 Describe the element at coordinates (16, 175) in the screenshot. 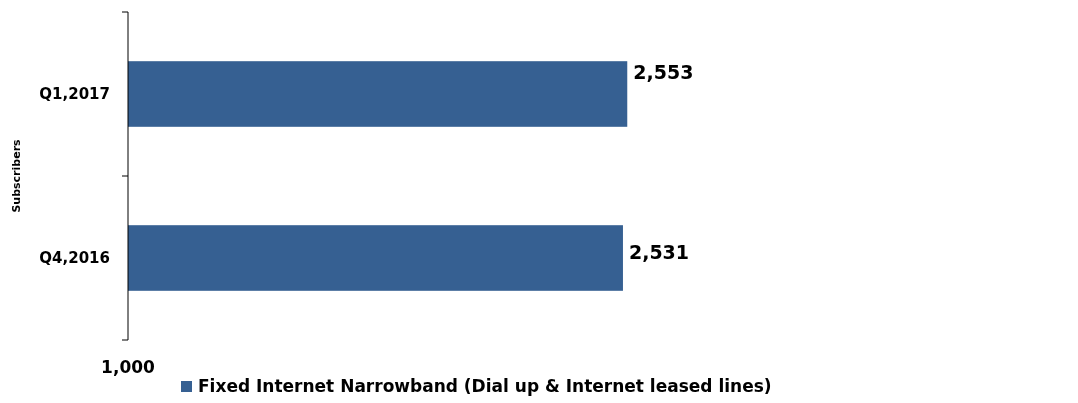

I see `y-axis-title: Subscribers` at that location.